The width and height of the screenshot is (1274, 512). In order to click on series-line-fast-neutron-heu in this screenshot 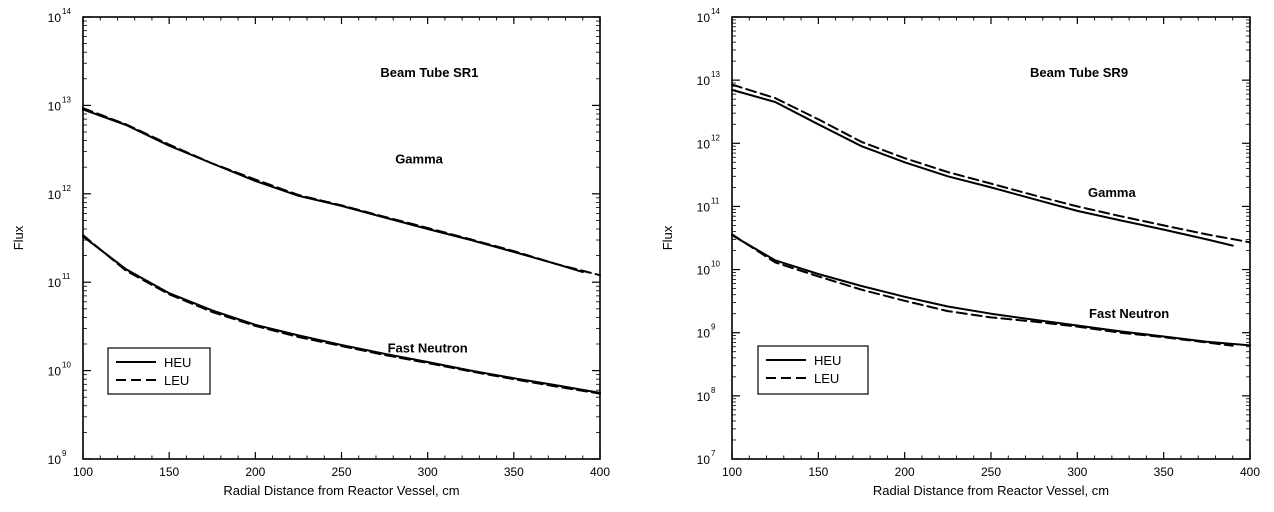, I will do `click(991, 290)`.